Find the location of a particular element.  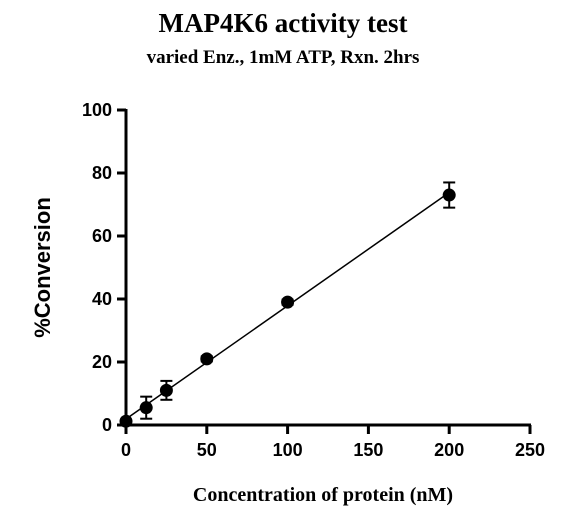

y-tick-label: 100 is located at coordinates (97, 110).